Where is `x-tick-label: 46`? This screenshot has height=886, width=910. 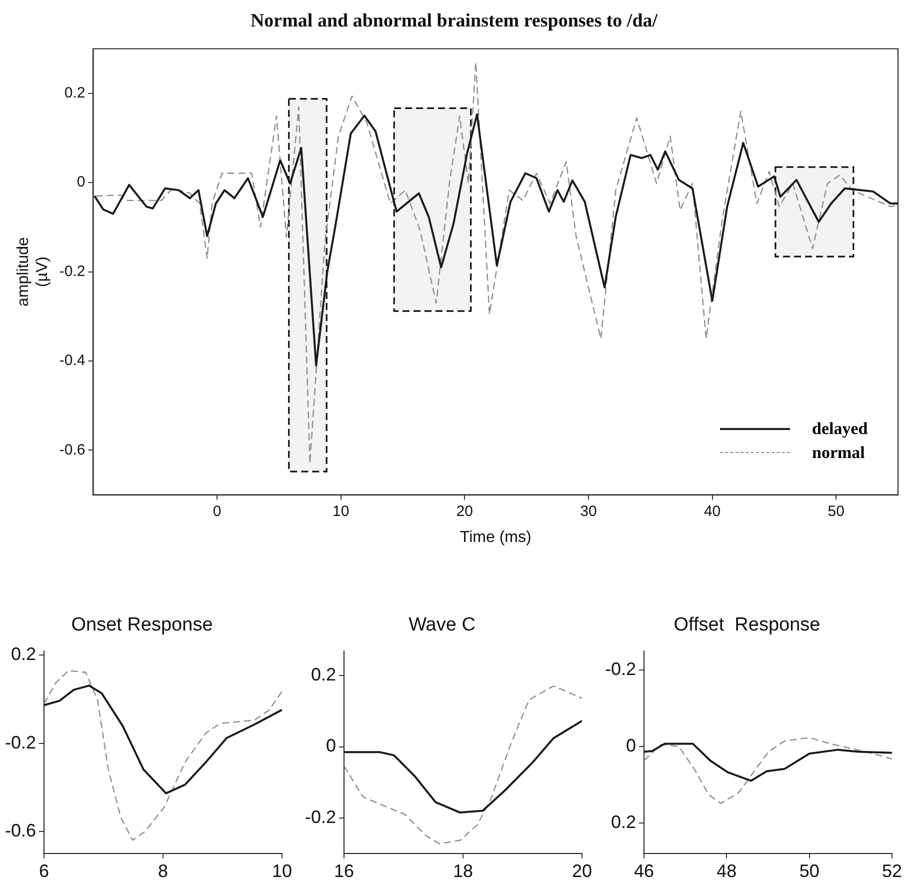 x-tick-label: 46 is located at coordinates (644, 871).